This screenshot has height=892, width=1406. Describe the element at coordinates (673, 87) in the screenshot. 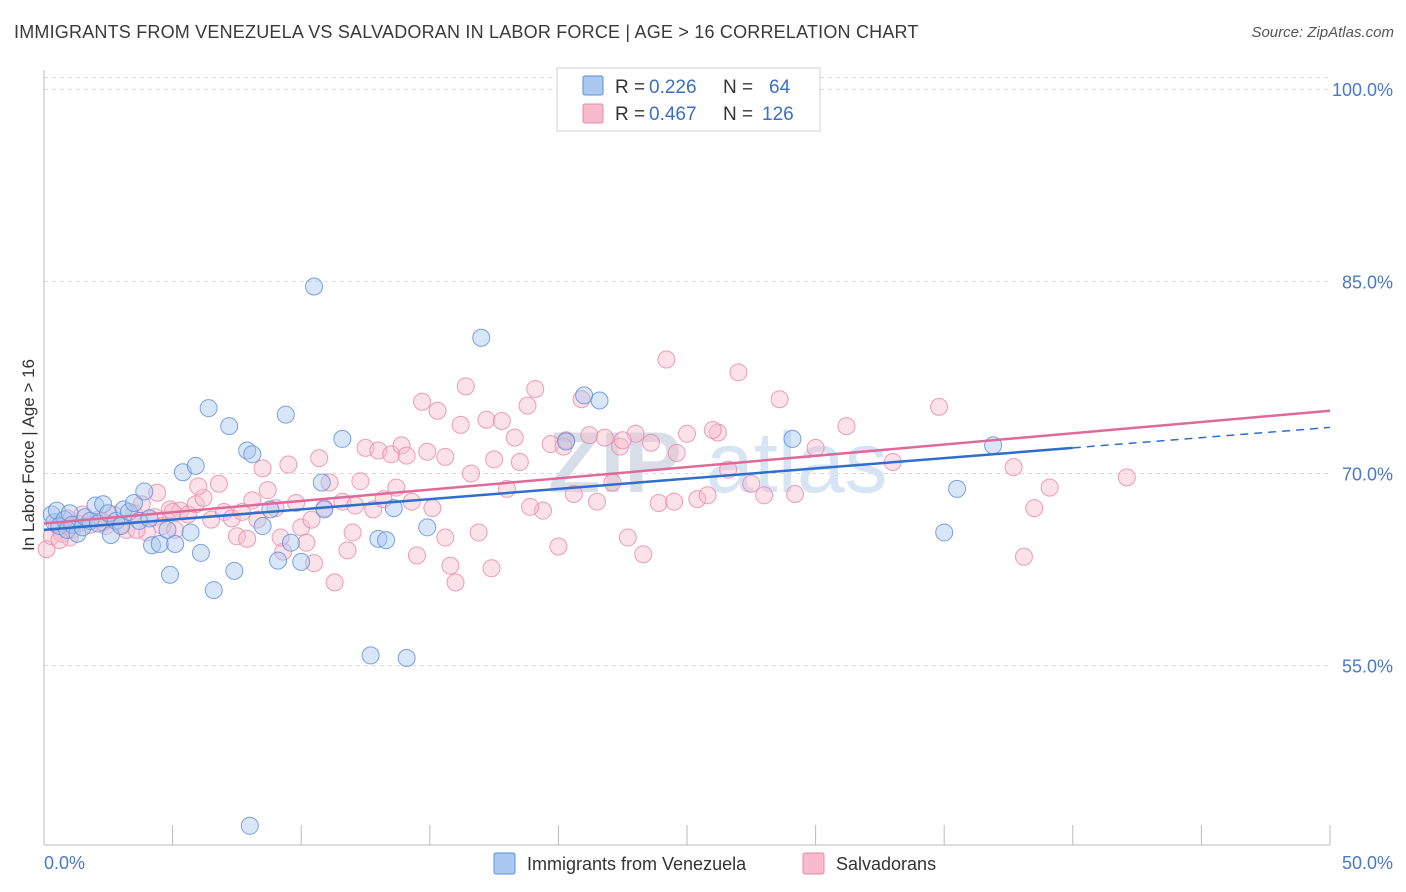

I see `legend-r-value-1: 0.226` at that location.